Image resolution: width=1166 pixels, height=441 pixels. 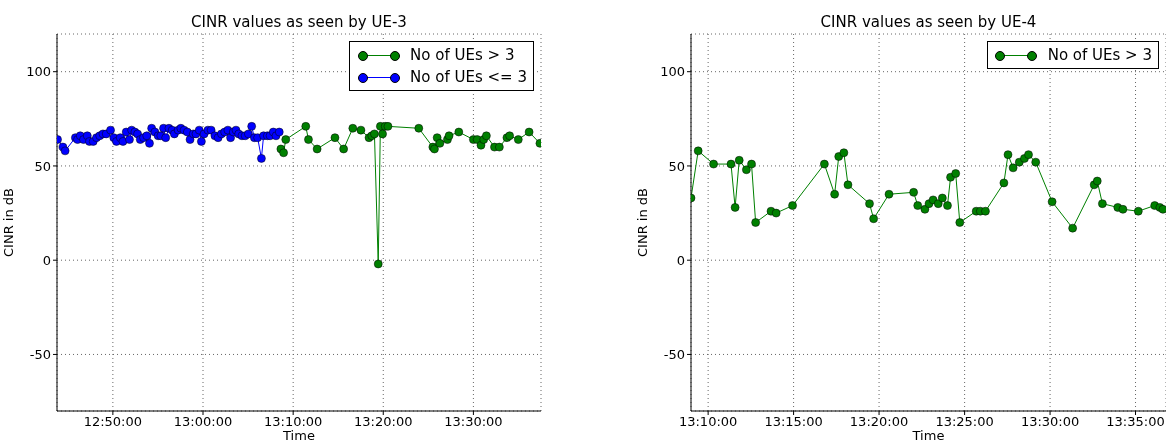 I want to click on chart-title: CINR values as seen by UE-4, so click(x=928, y=22).